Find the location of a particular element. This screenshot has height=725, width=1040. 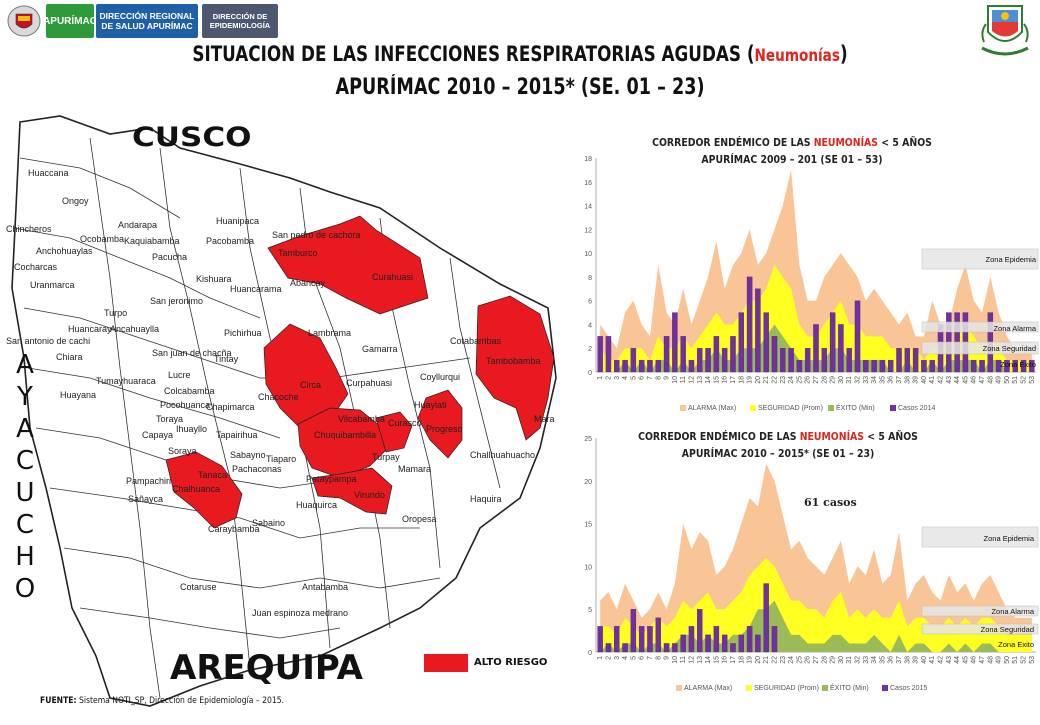

x-tick-label: 49 is located at coordinates (999, 660).